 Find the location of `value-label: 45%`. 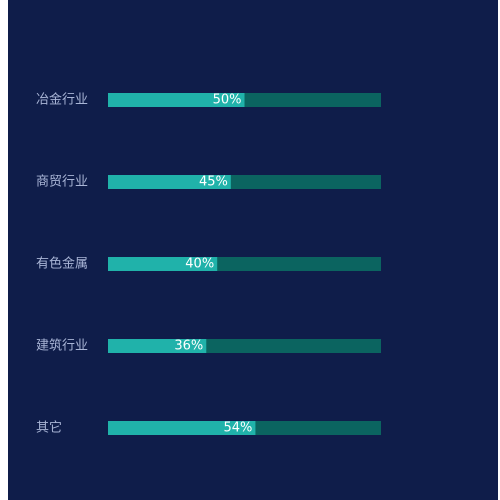

value-label: 45% is located at coordinates (213, 182).